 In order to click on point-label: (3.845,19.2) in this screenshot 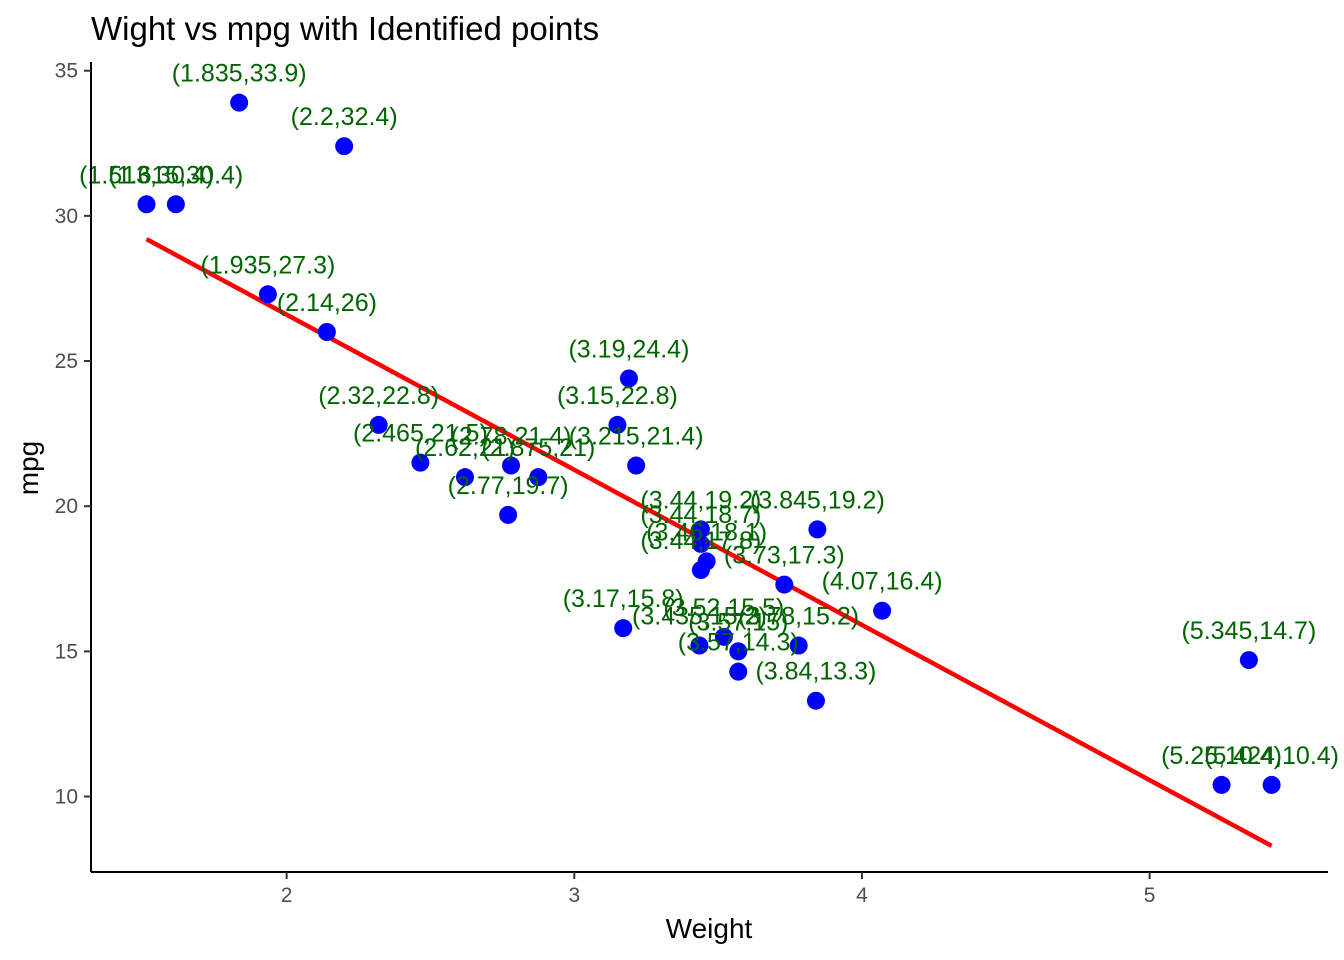, I will do `click(817, 500)`.